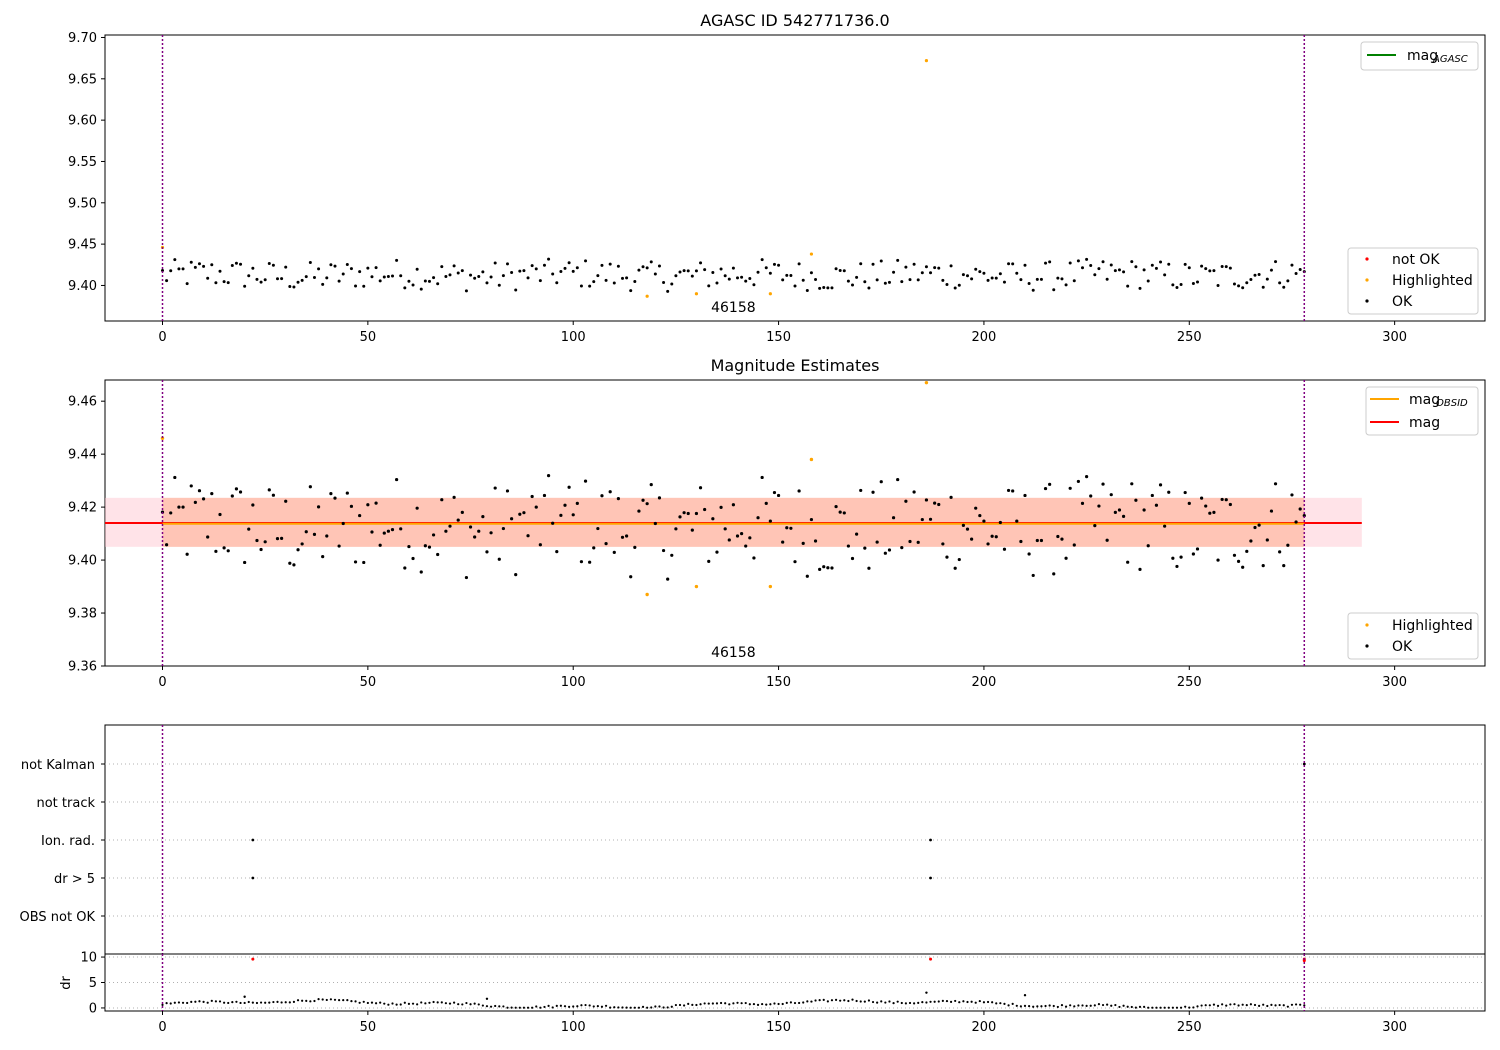 Image resolution: width=1500 pixels, height=1050 pixels. What do you see at coordinates (1367, 646) in the screenshot?
I see `p2-legend-ok-swatch` at bounding box center [1367, 646].